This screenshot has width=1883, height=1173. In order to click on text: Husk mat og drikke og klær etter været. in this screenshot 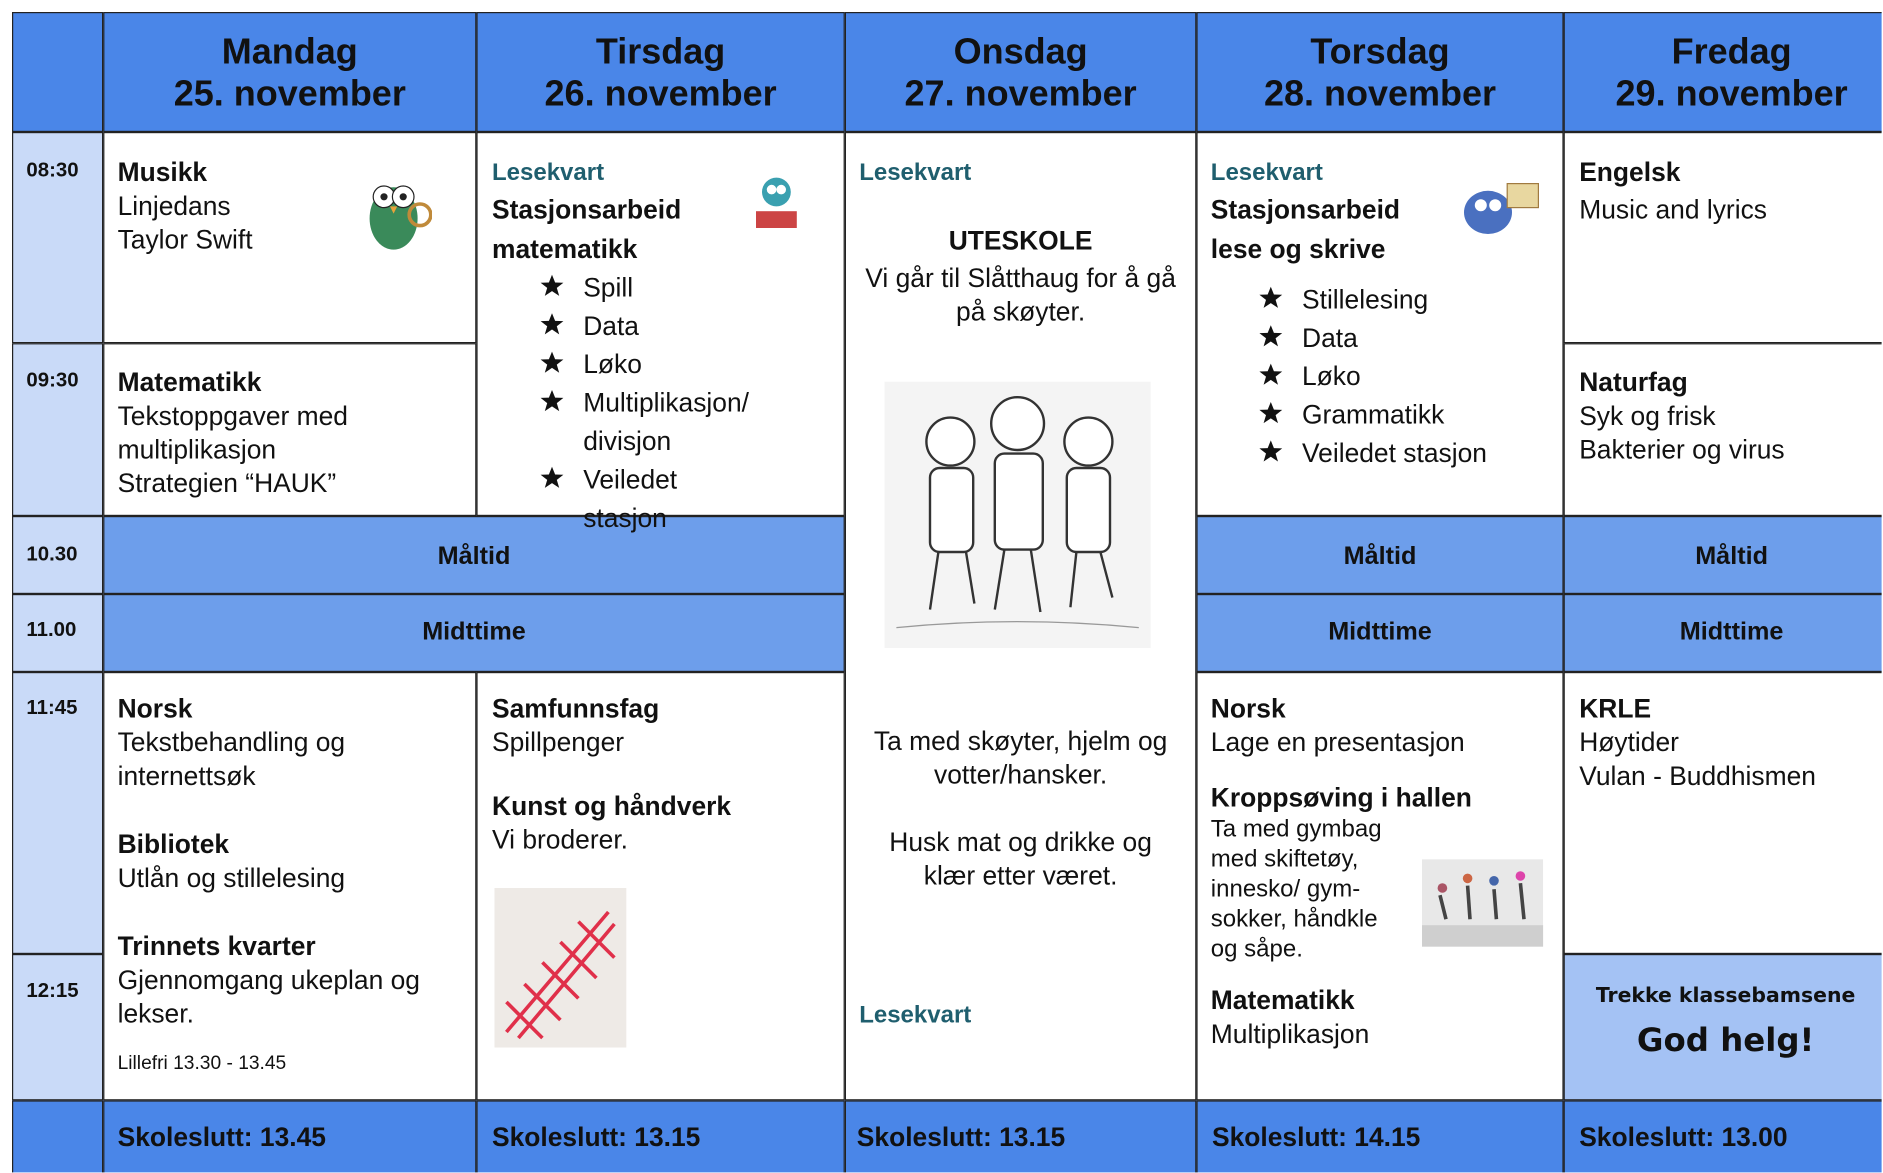, I will do `click(1020, 858)`.